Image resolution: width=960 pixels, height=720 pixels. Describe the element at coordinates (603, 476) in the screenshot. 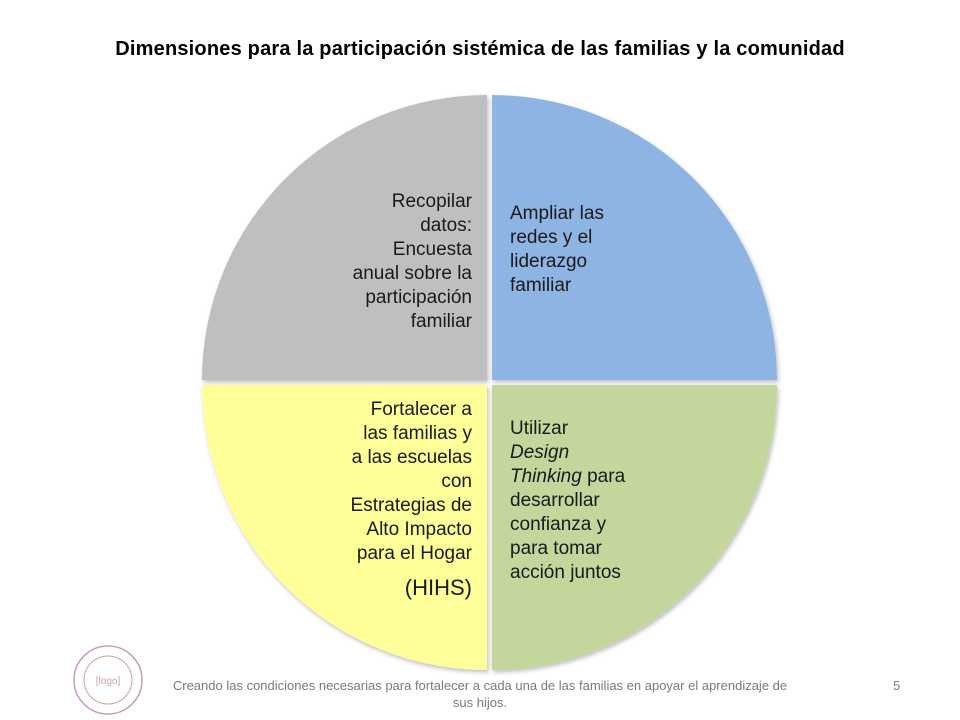

I see `text-fragment: para` at that location.